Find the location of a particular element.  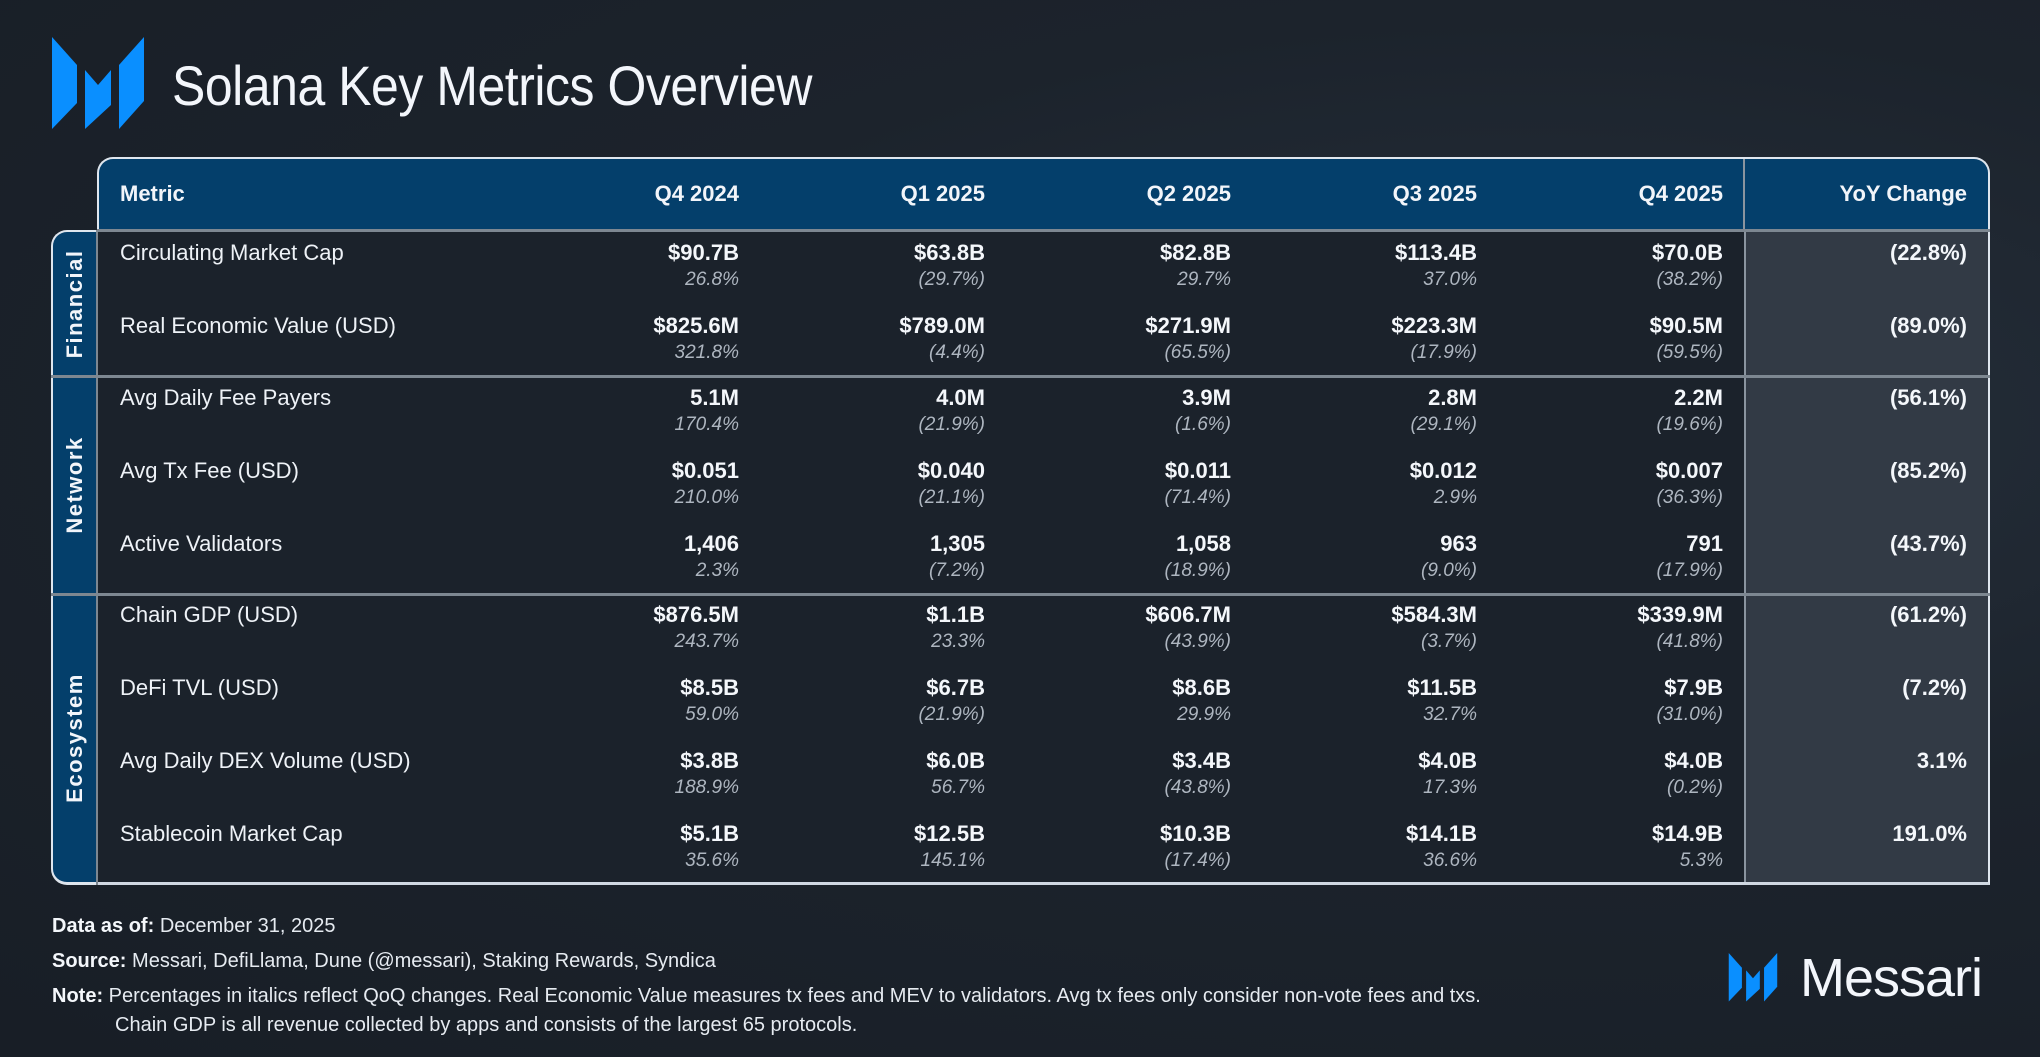

cell-value: $82.8B is located at coordinates (1195, 252).